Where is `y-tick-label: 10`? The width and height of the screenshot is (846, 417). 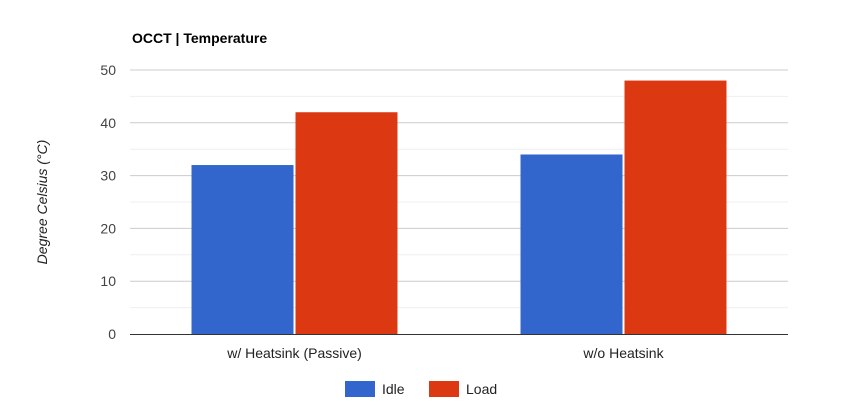 y-tick-label: 10 is located at coordinates (108, 281).